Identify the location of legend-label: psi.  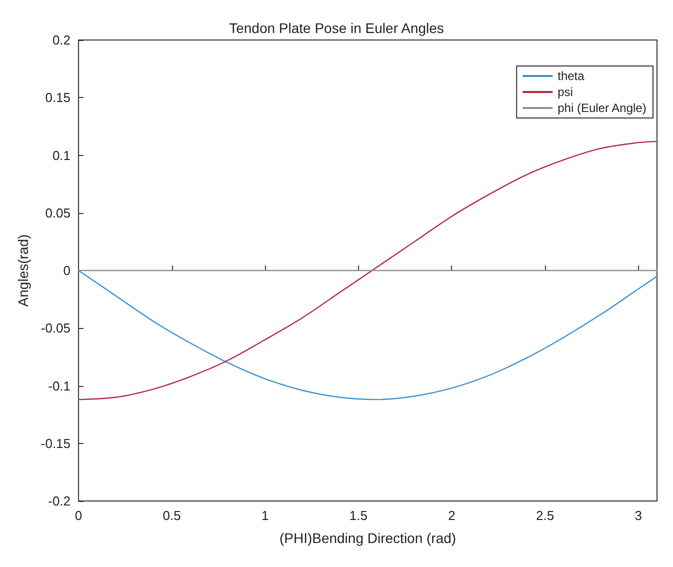
(565, 92).